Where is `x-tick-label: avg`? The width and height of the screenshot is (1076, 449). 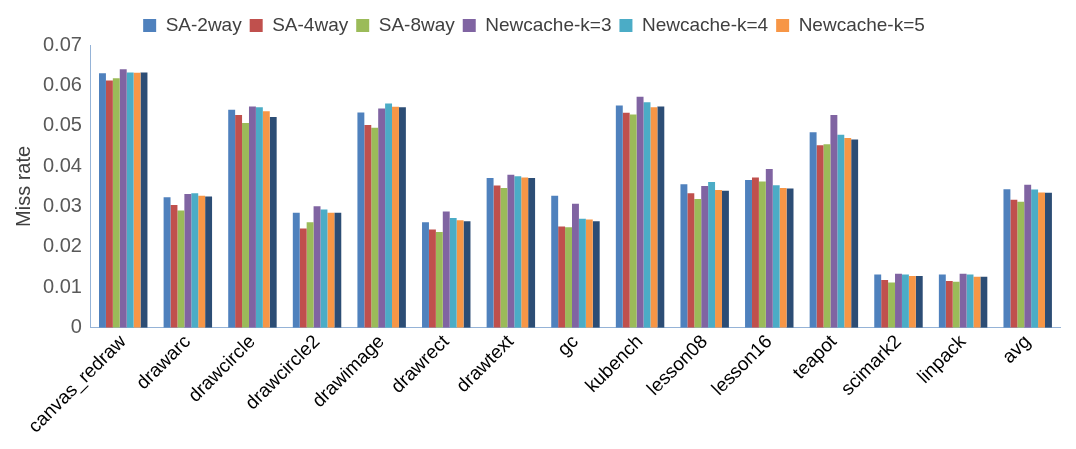
x-tick-label: avg is located at coordinates (1016, 349).